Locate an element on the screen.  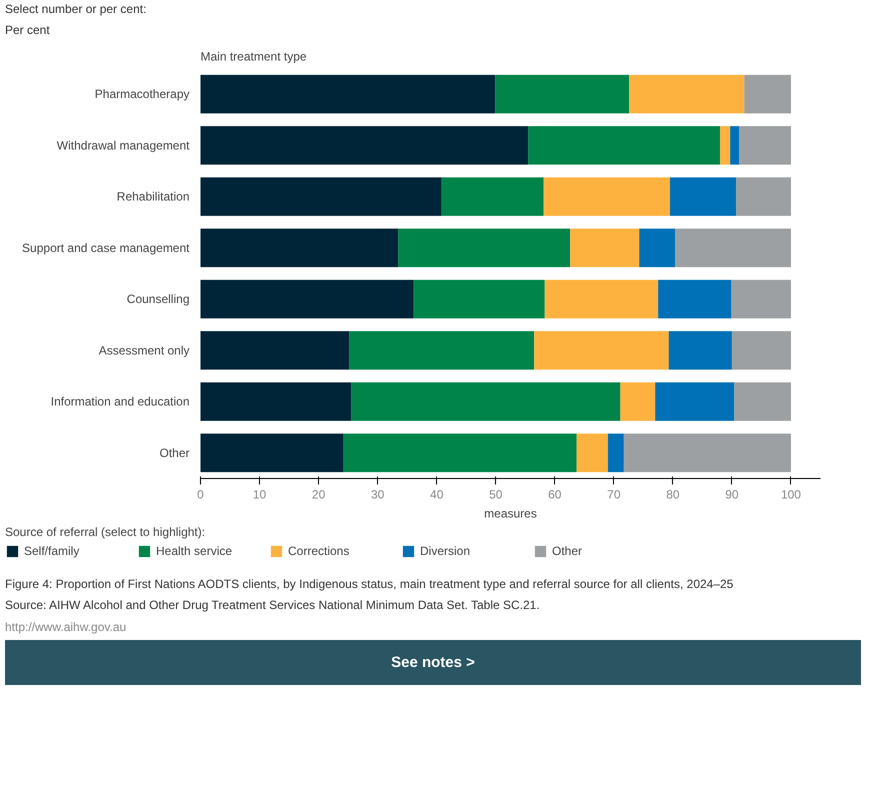
x-tick-label: 0 is located at coordinates (200, 495).